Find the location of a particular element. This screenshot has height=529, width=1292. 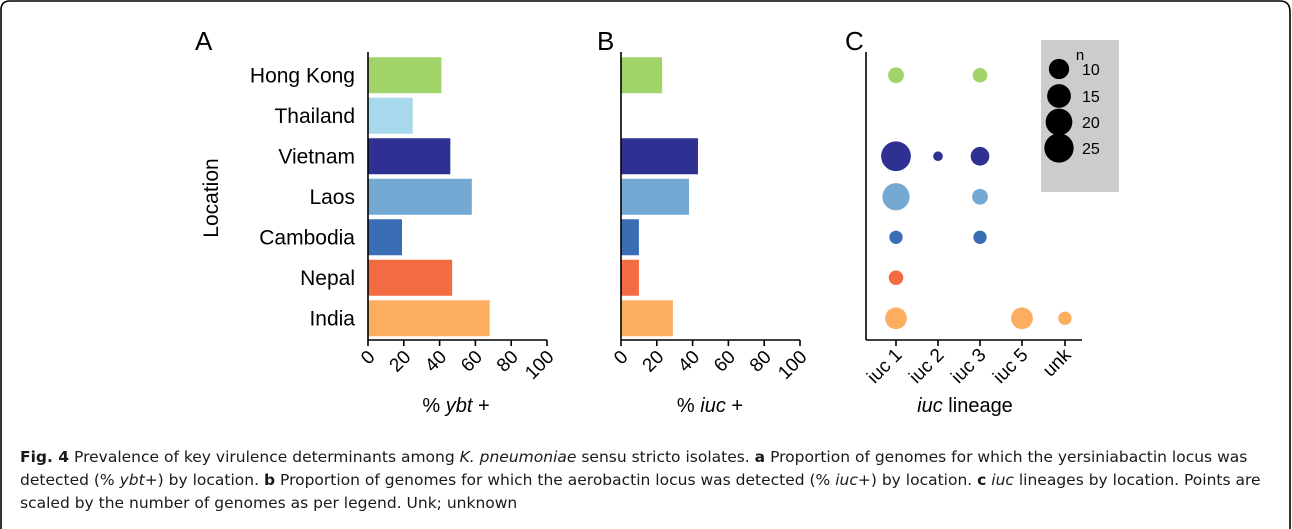

x-tick-label-iuc-60: 60 is located at coordinates (725, 362).